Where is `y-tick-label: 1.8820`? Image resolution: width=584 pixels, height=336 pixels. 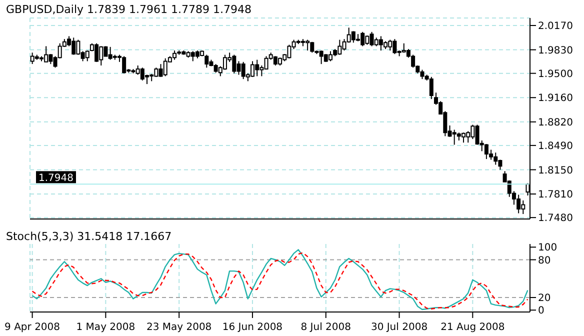 y-tick-label: 1.8820 is located at coordinates (555, 122).